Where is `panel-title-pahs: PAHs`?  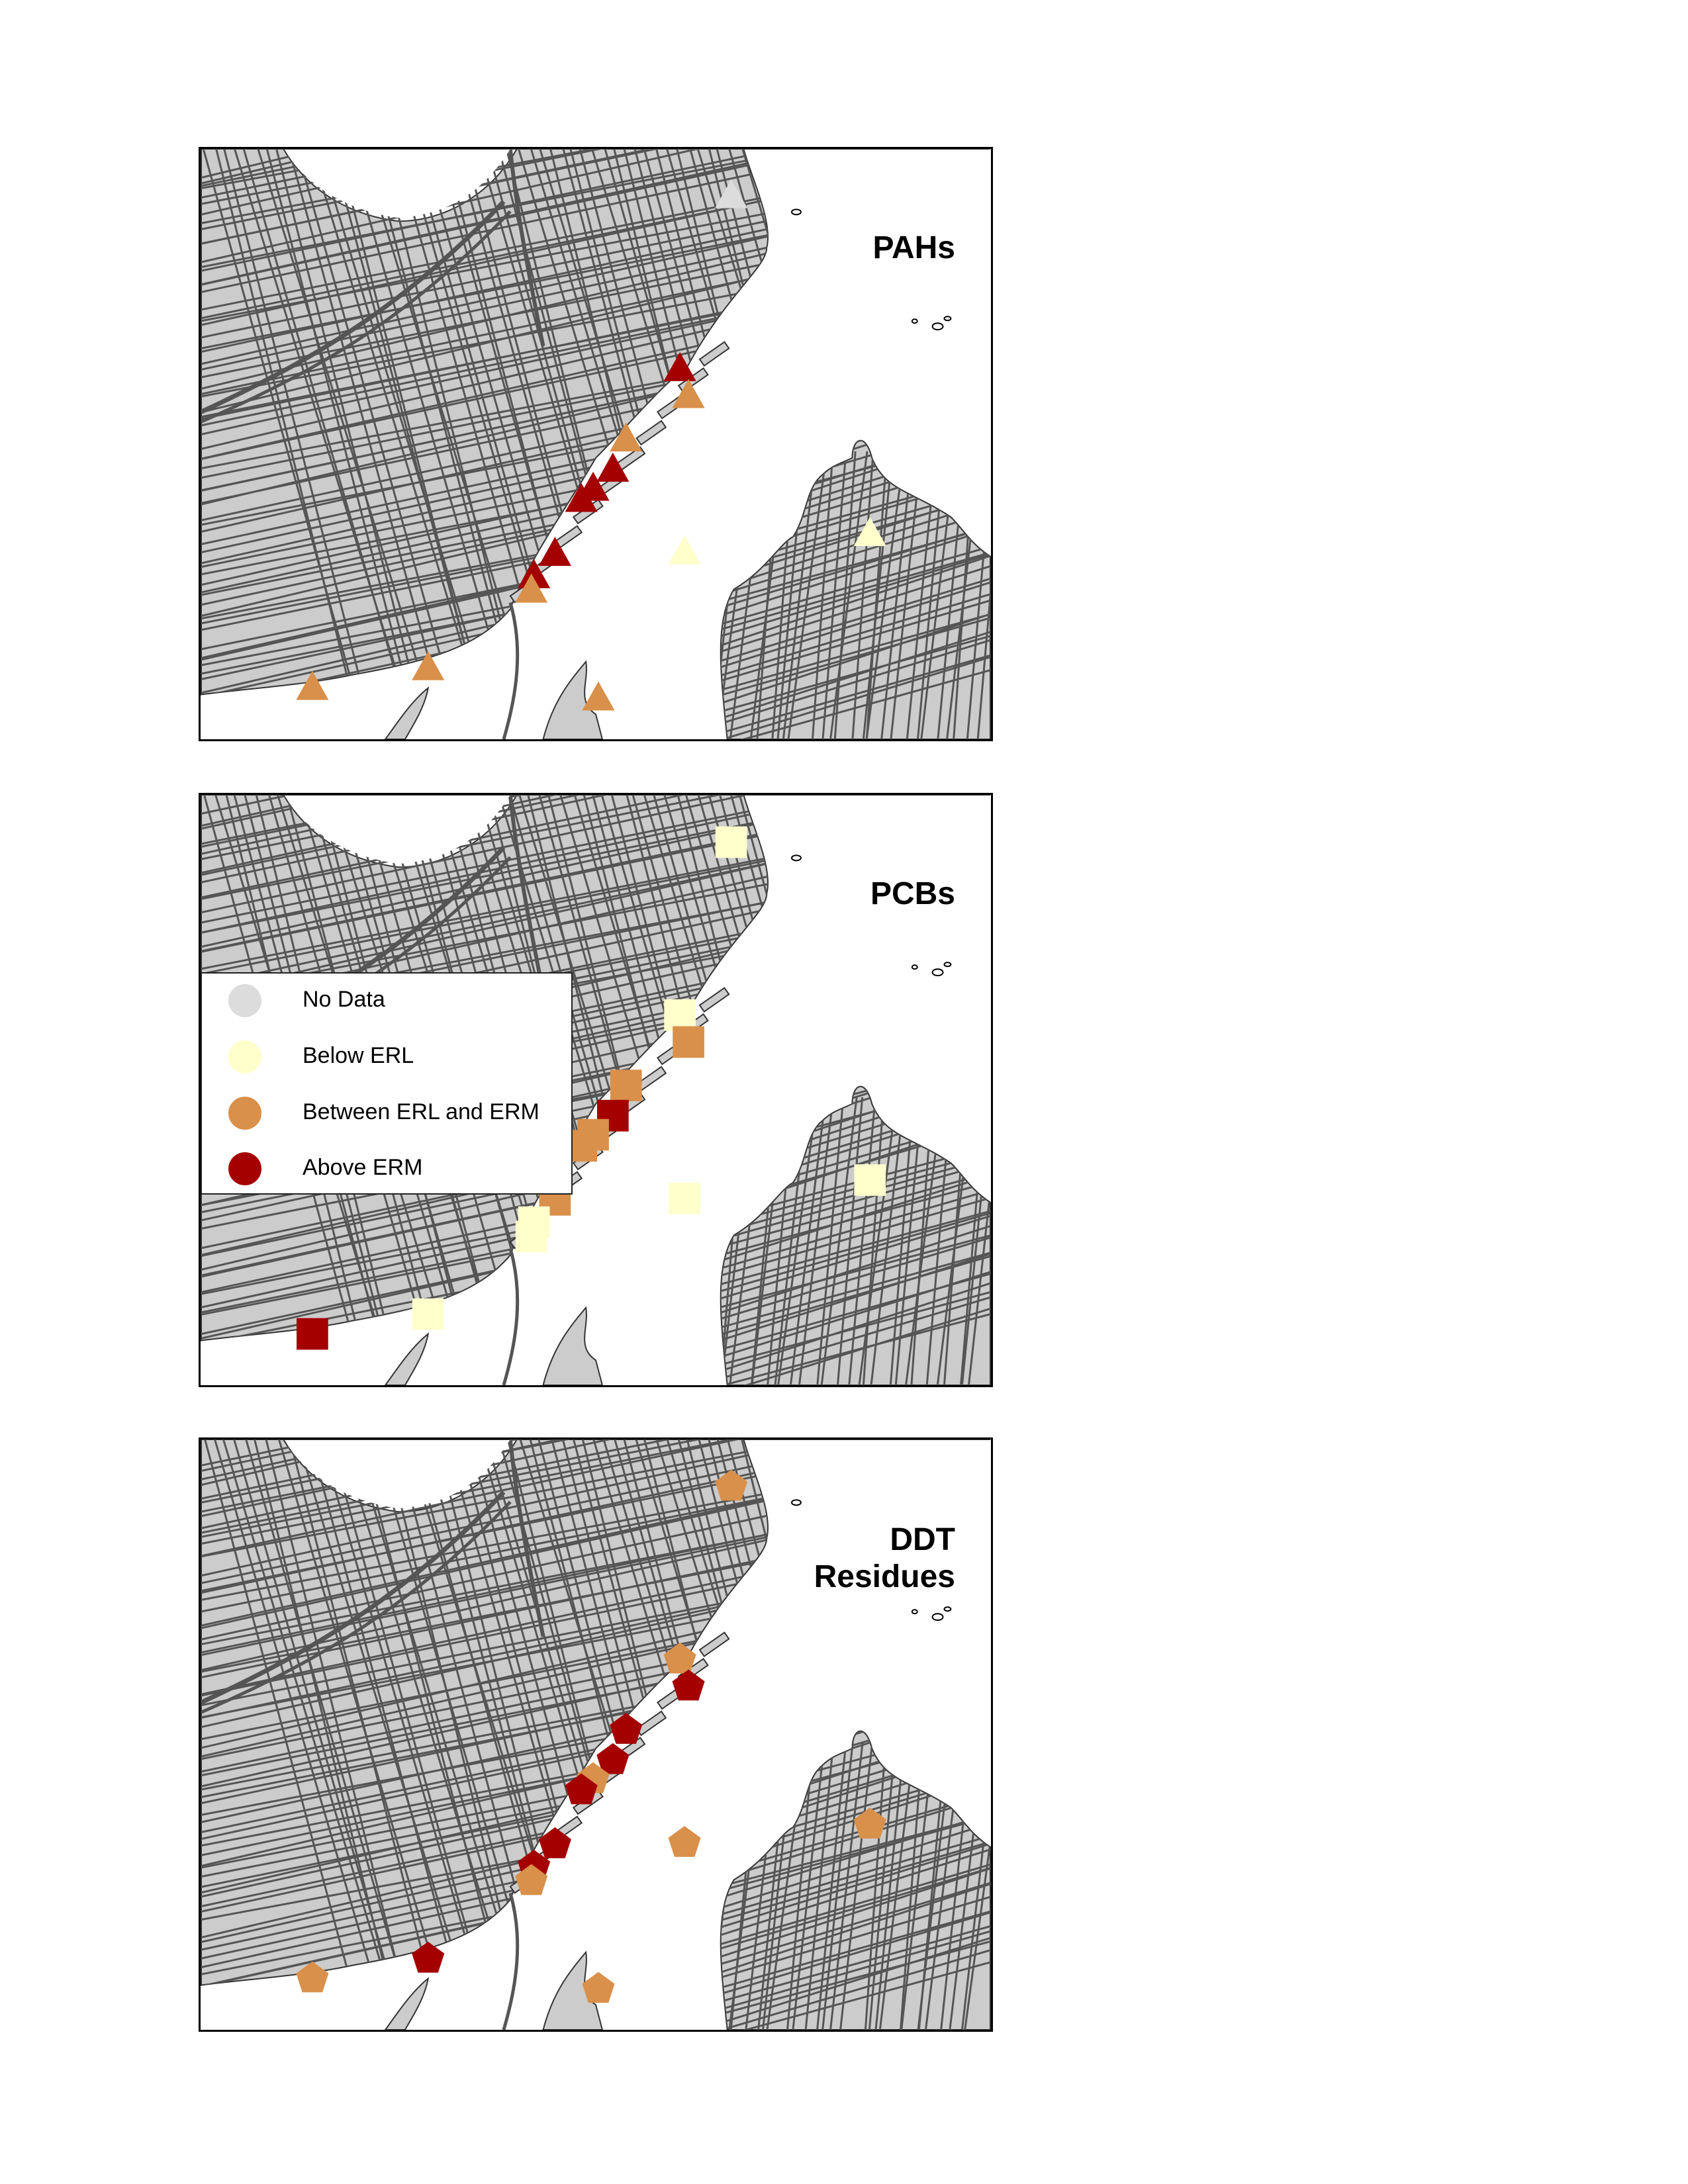
panel-title-pahs: PAHs is located at coordinates (913, 247).